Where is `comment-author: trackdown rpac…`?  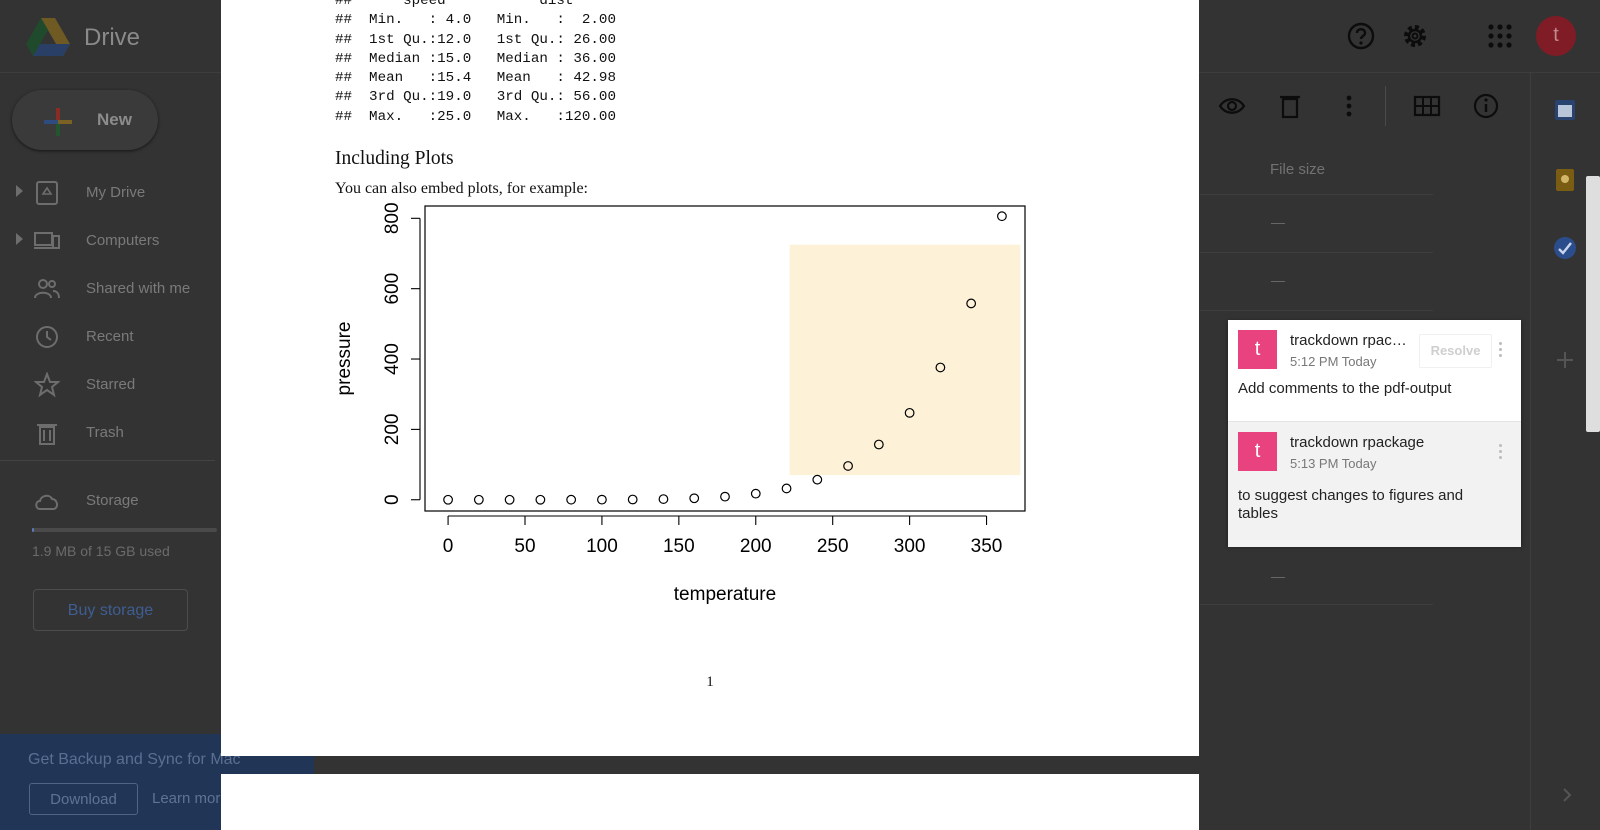
comment-author: trackdown rpac… is located at coordinates (1348, 340).